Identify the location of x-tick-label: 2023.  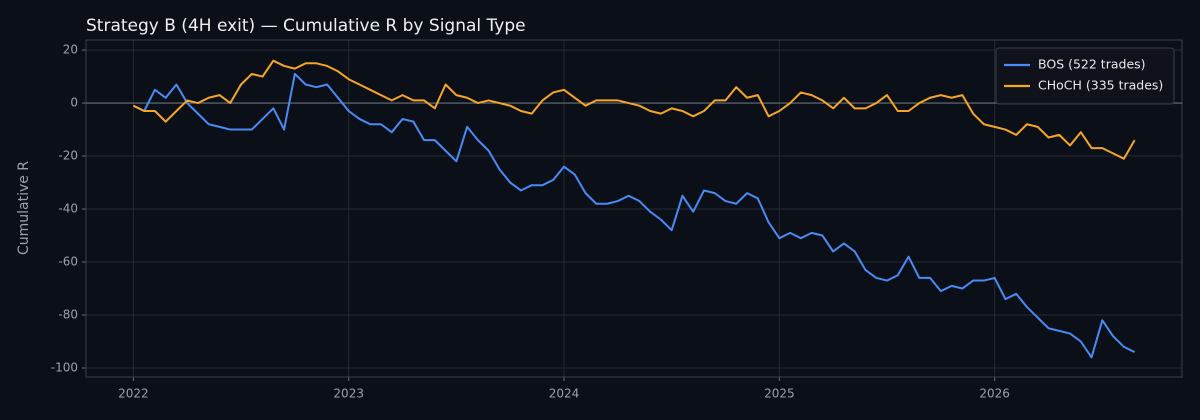
(348, 394).